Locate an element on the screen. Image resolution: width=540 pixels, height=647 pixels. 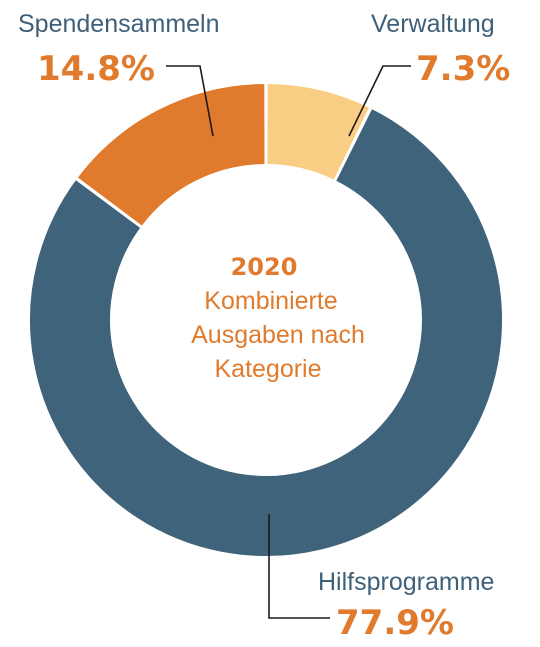
value-label-hilfsprogramme: 77.9% is located at coordinates (395, 623).